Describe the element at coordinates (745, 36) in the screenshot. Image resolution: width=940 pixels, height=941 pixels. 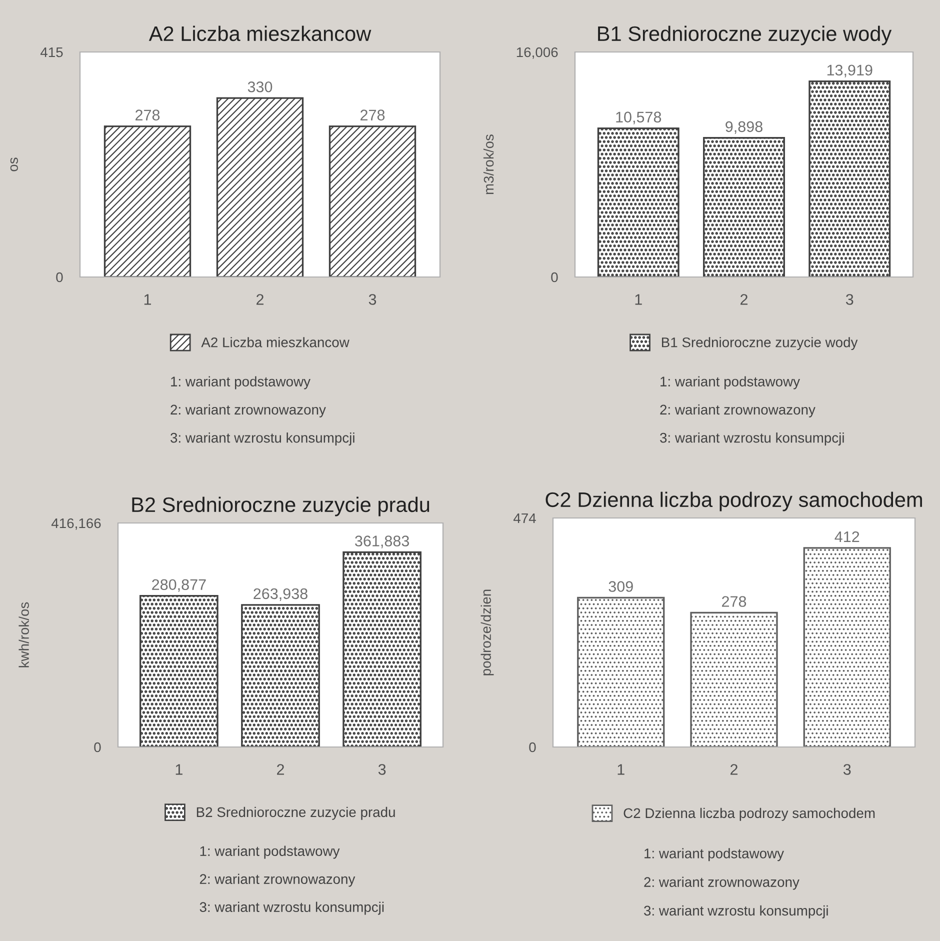
I see `chart-title: B1 Srednioroczne zuzycie wody` at that location.